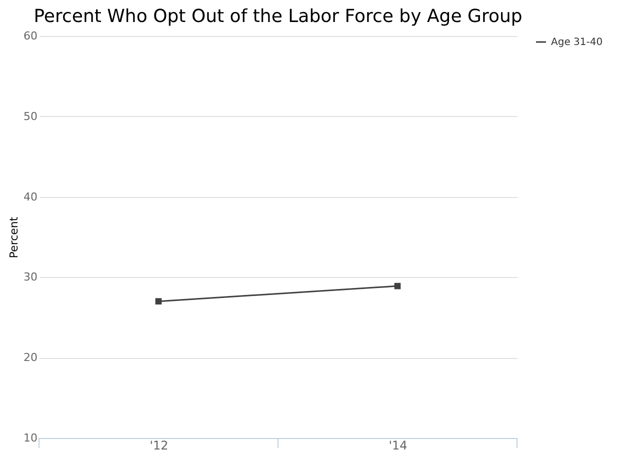 Image resolution: width=643 pixels, height=476 pixels. Describe the element at coordinates (577, 42) in the screenshot. I see `legend-label: Age 31-40` at that location.